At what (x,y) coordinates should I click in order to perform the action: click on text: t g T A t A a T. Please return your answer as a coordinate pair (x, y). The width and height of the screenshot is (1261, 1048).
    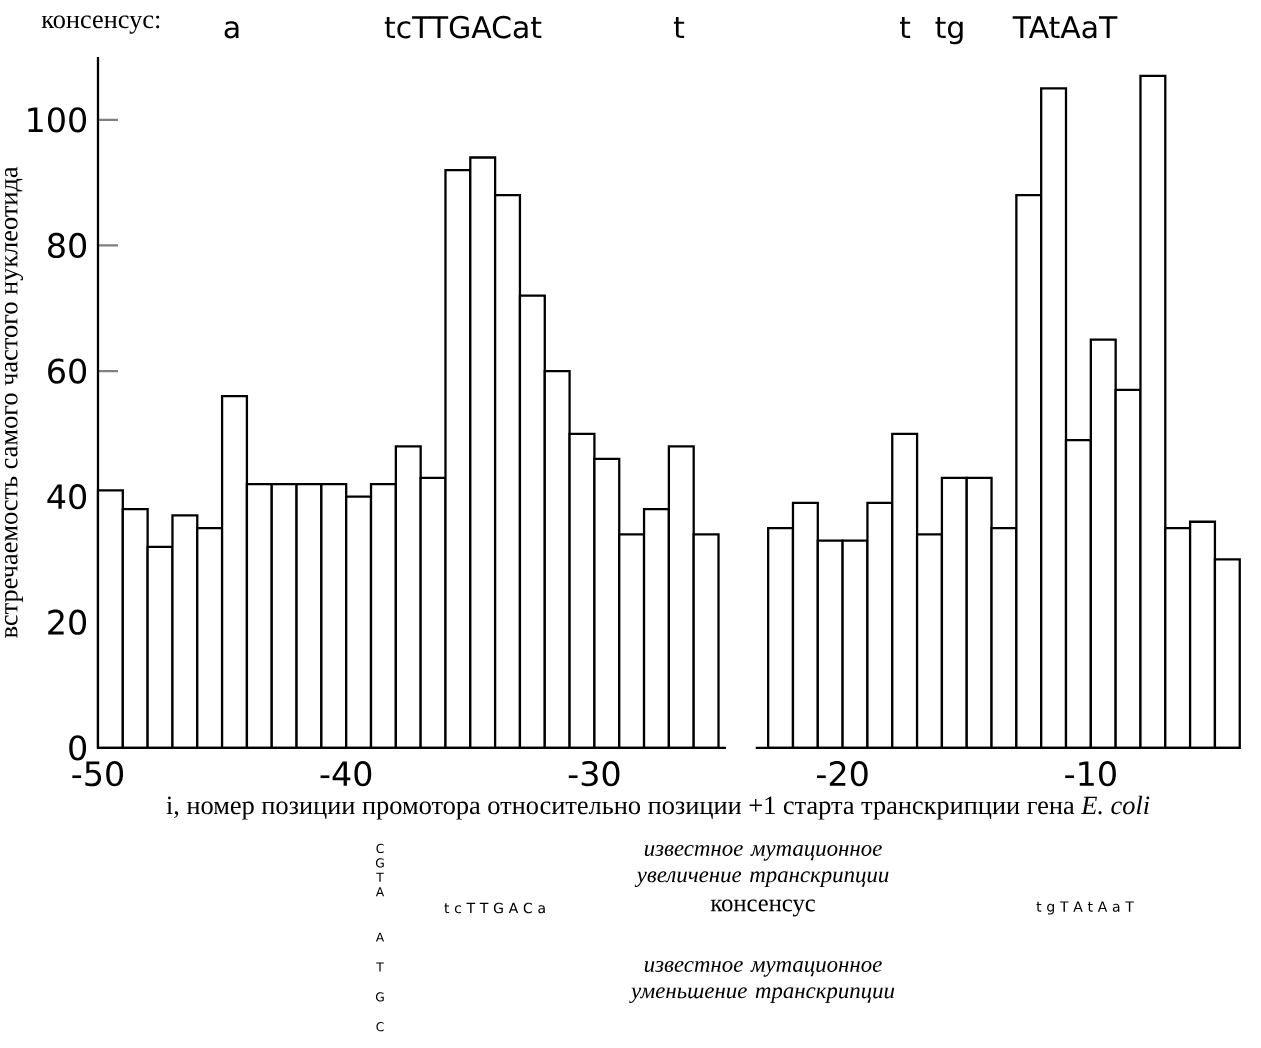
    Looking at the image, I should click on (1085, 908).